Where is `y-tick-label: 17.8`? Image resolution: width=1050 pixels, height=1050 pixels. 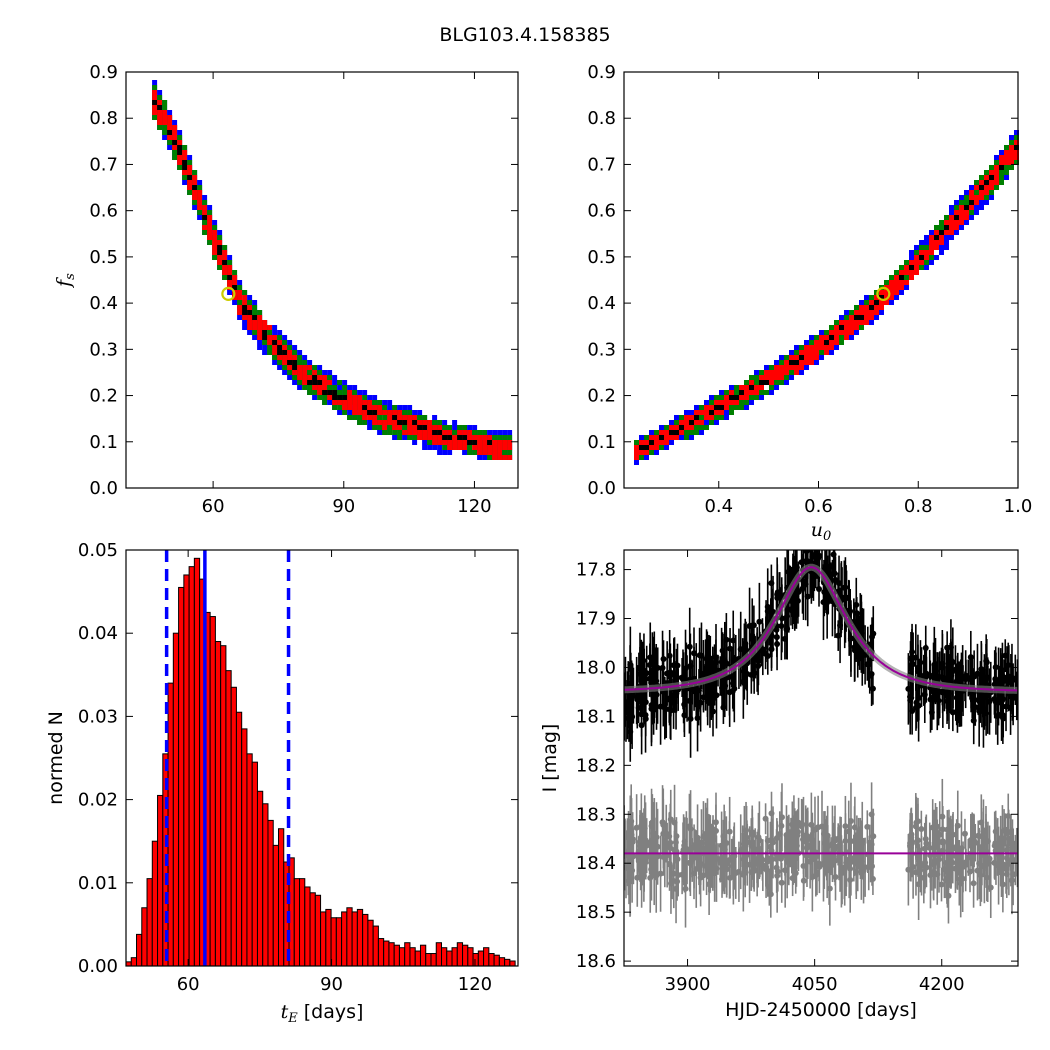
y-tick-label: 17.8 is located at coordinates (596, 570).